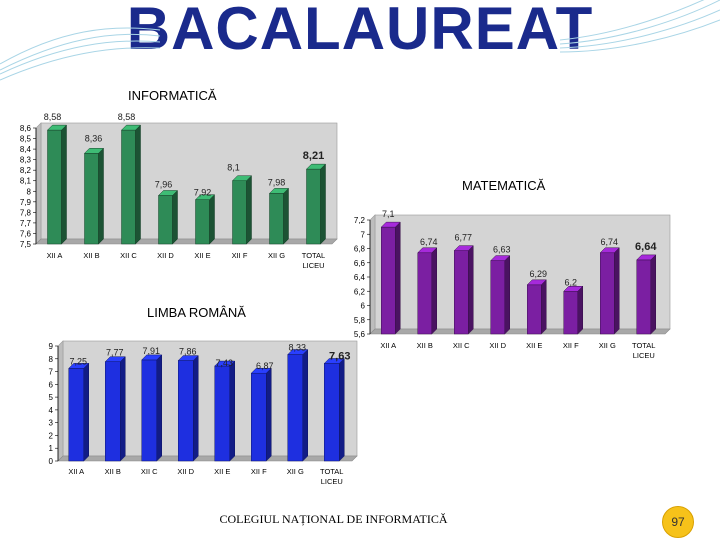 Image resolution: width=720 pixels, height=540 pixels. What do you see at coordinates (360, 31) in the screenshot?
I see `slide-title: BACALAUREAT` at bounding box center [360, 31].